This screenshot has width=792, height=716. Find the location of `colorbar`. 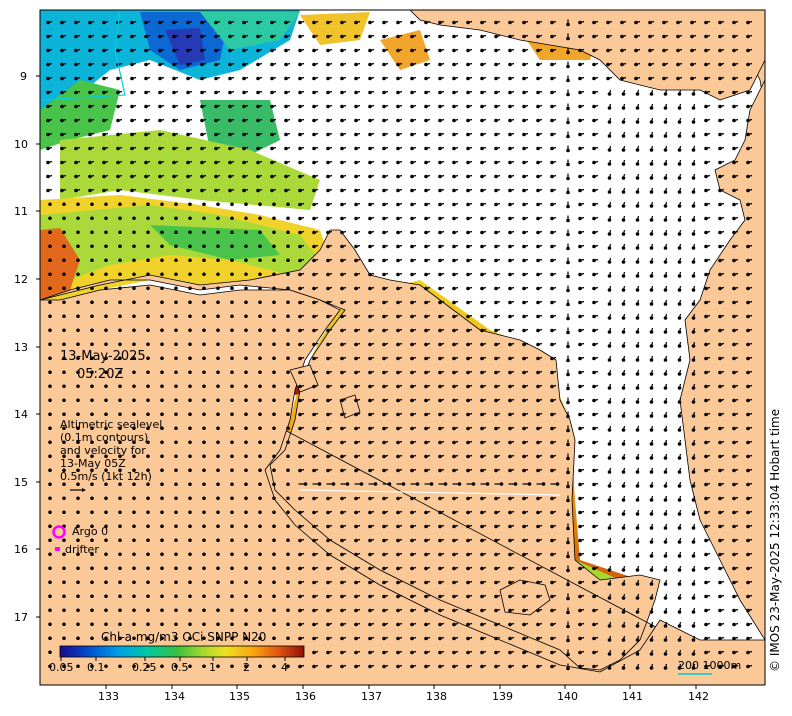

colorbar is located at coordinates (182, 651).